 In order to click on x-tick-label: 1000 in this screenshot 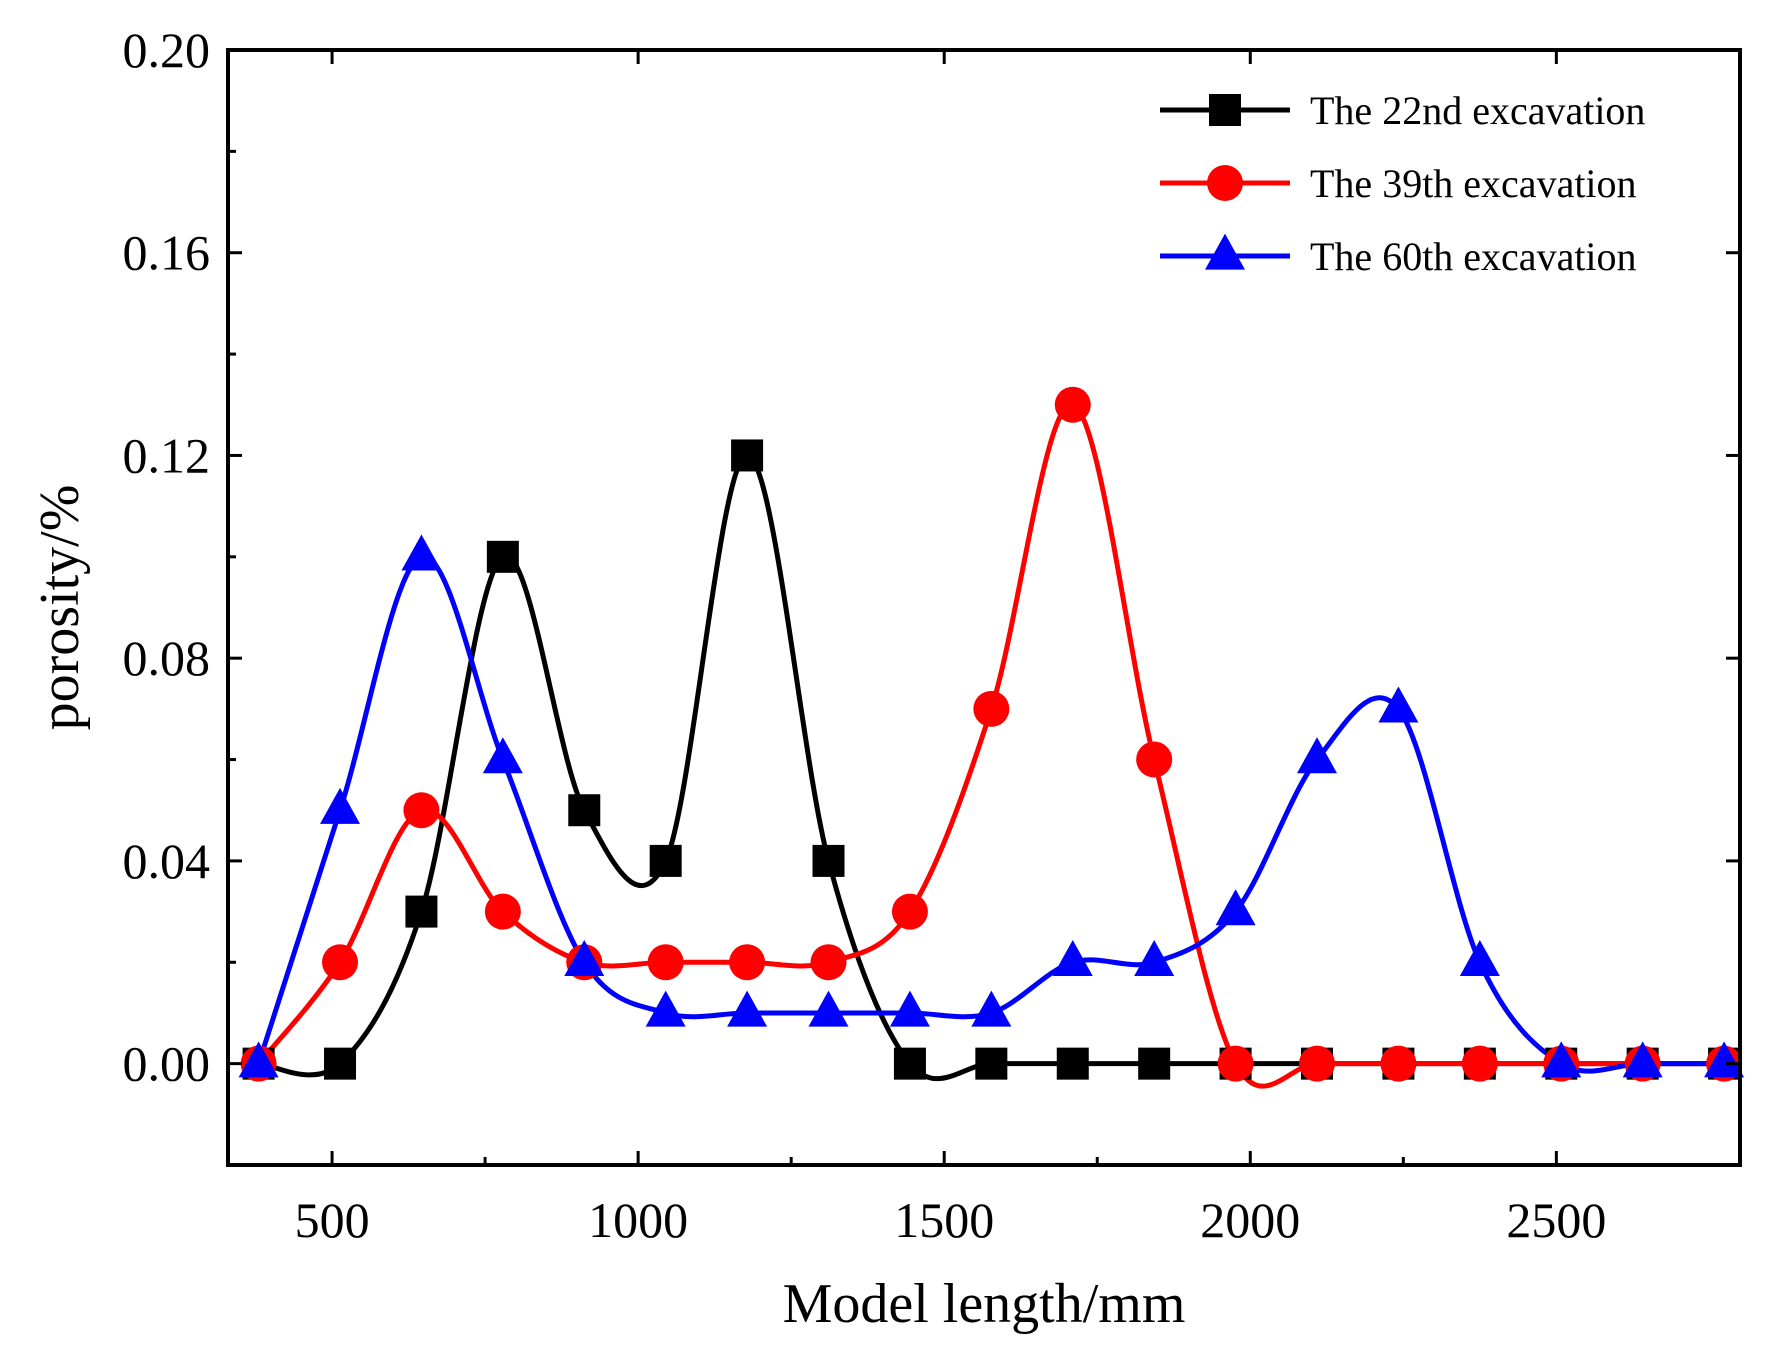, I will do `click(638, 1220)`.